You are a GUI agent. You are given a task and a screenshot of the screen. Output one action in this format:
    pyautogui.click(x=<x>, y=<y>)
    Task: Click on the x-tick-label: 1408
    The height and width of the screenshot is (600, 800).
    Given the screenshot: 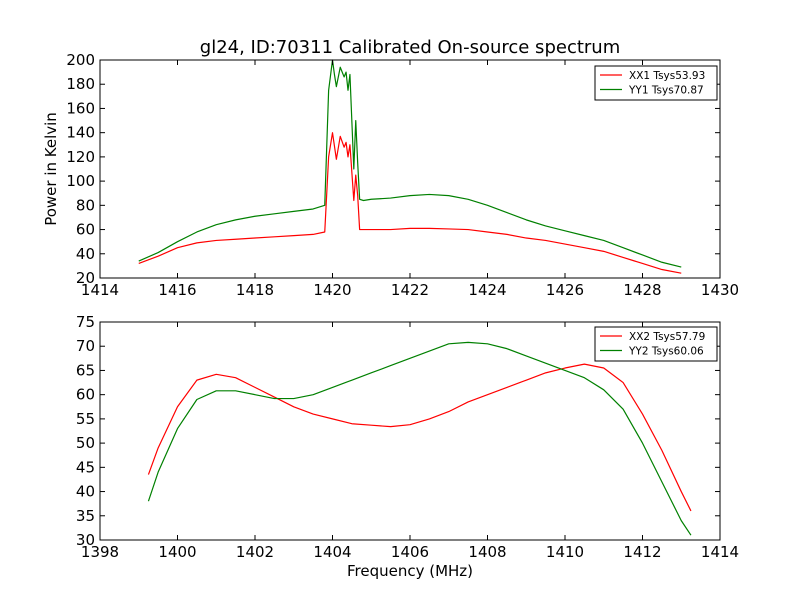 What is the action you would take?
    pyautogui.click(x=487, y=552)
    